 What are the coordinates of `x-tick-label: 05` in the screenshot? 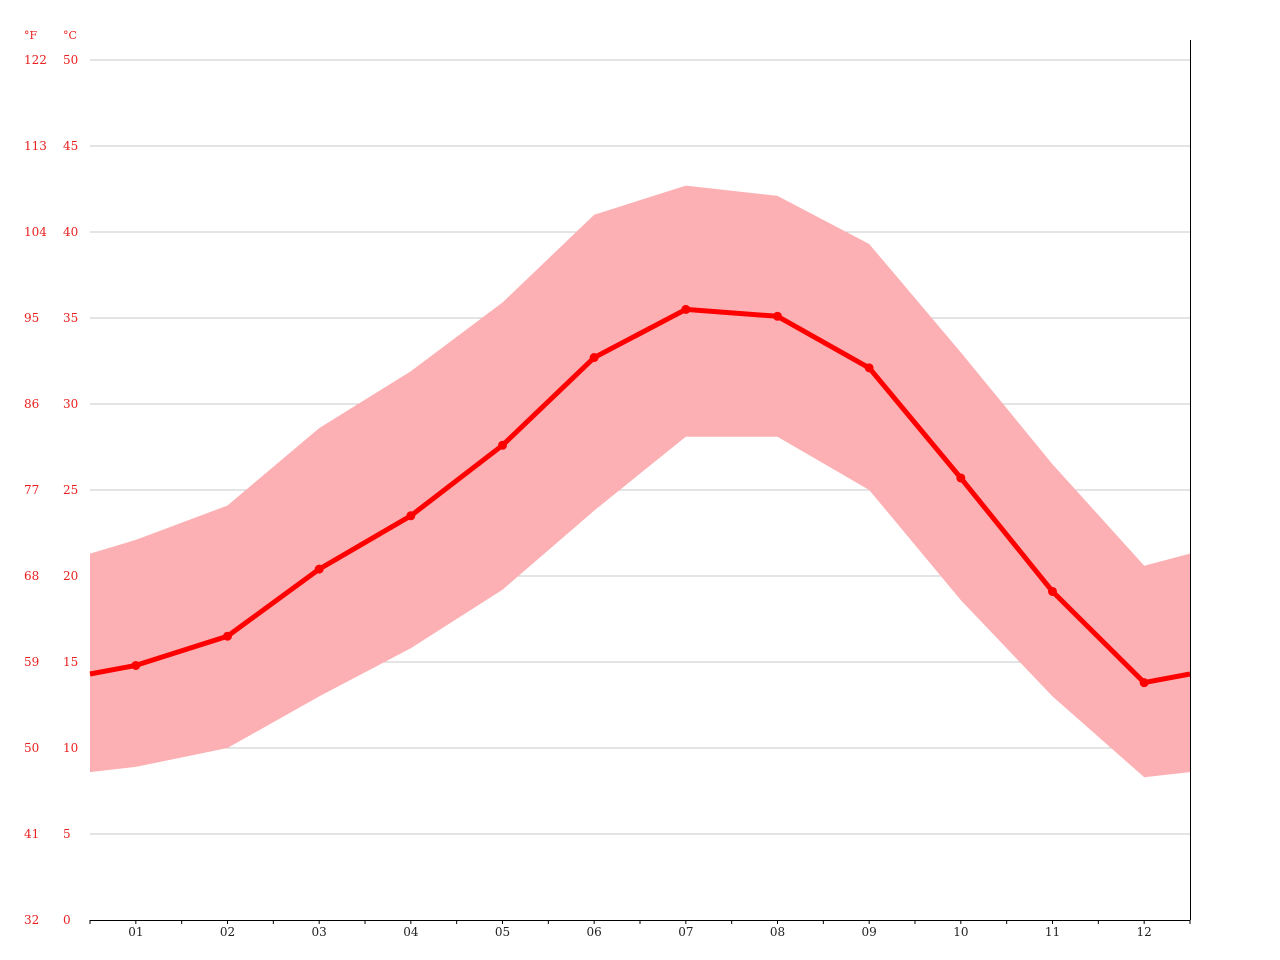 It's located at (502, 932).